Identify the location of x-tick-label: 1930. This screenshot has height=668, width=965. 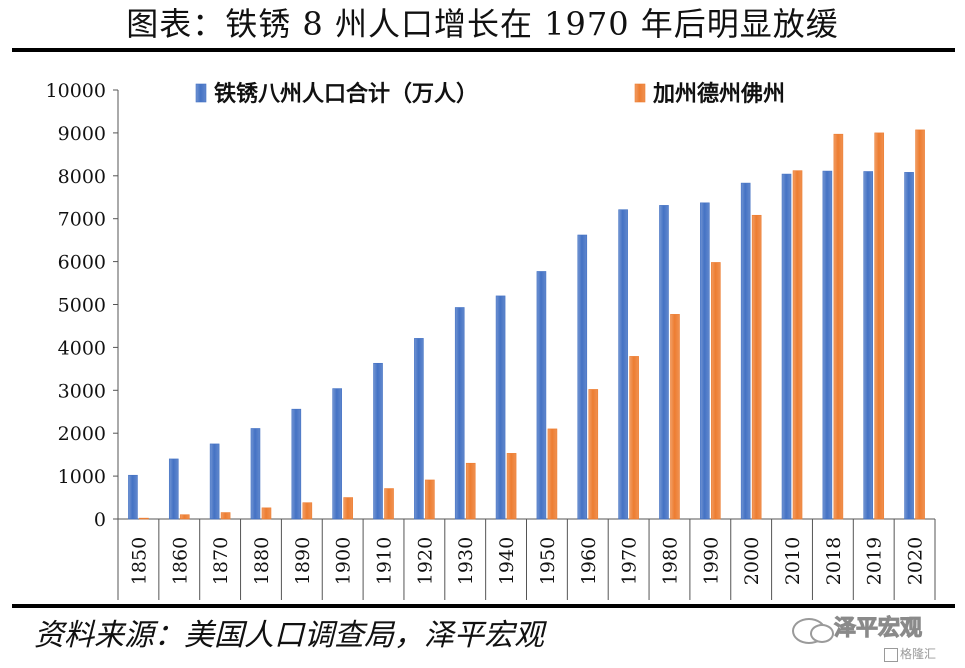
(466, 561).